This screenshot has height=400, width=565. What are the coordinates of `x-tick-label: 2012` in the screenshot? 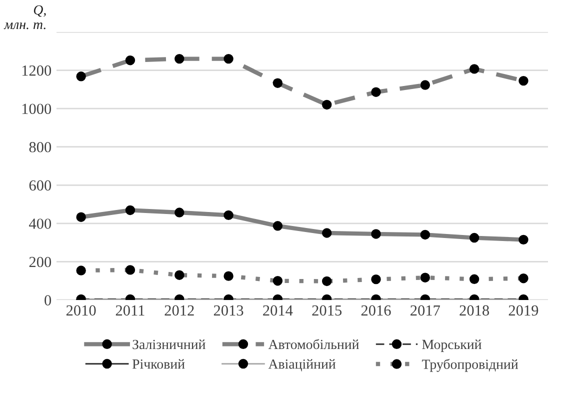 It's located at (179, 310).